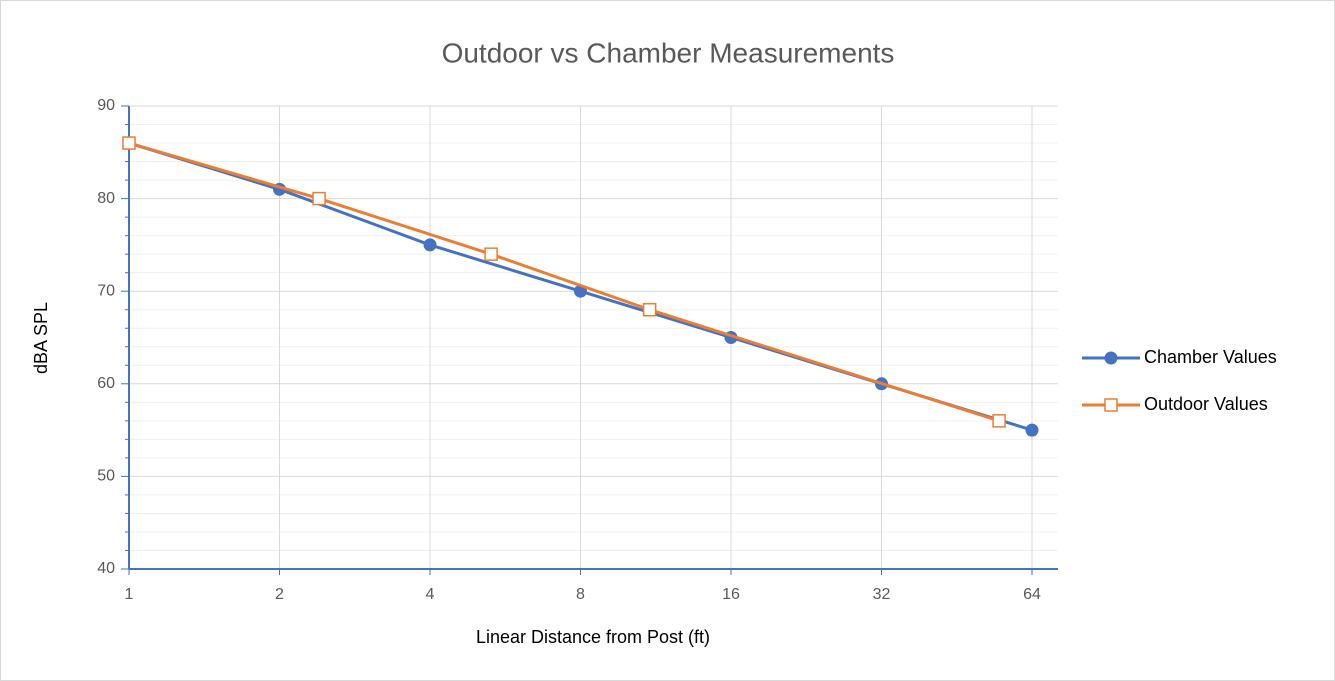 The width and height of the screenshot is (1335, 681). Describe the element at coordinates (41, 338) in the screenshot. I see `y-axis-label: dBA SPL` at that location.